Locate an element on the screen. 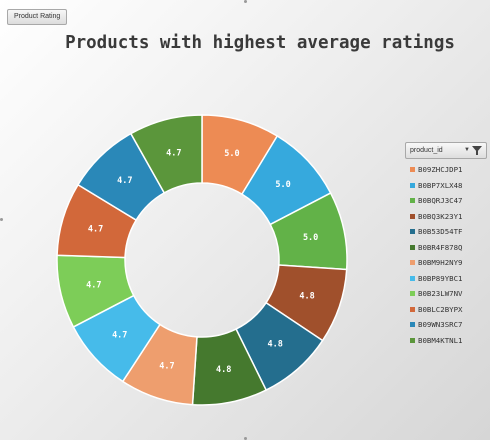 This screenshot has height=440, width=490. legend-item-b0bqrj3c47: B0BQRJ3C47 is located at coordinates (446, 201).